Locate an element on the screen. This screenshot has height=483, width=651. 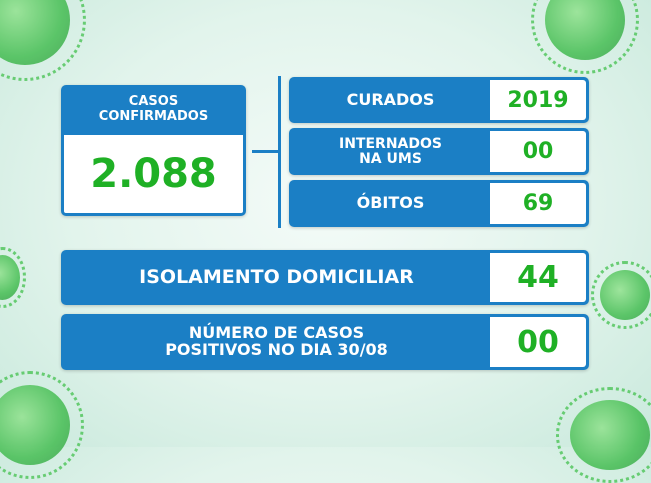
isolation-value: 44 is located at coordinates (538, 277).